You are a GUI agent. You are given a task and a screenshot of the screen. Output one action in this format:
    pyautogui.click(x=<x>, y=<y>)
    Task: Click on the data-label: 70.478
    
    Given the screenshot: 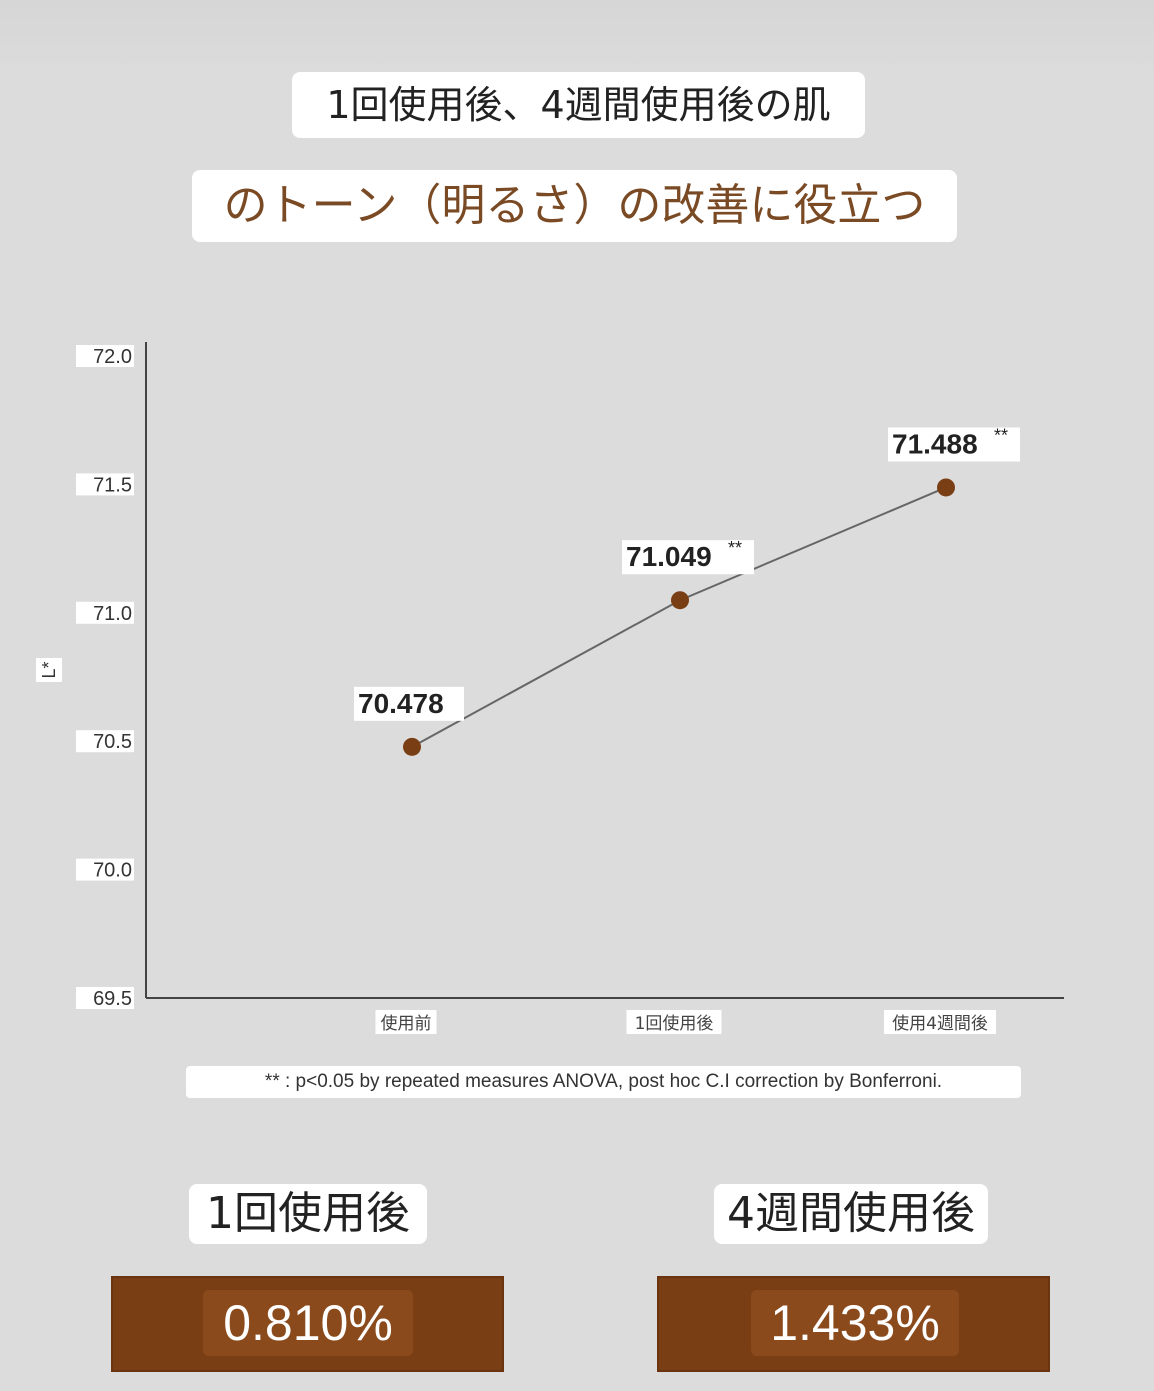 What is the action you would take?
    pyautogui.click(x=401, y=703)
    